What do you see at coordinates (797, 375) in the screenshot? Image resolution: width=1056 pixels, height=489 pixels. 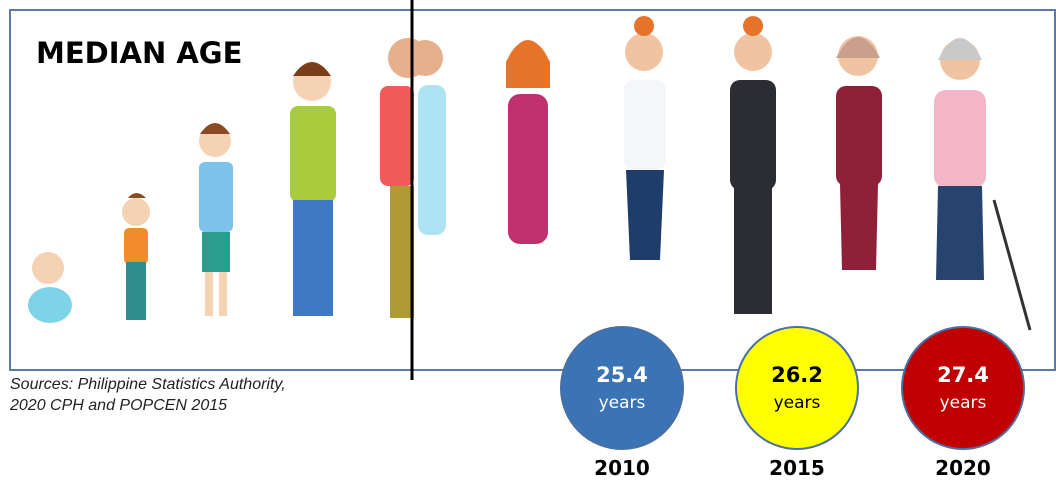 I see `median-value: 26.2` at bounding box center [797, 375].